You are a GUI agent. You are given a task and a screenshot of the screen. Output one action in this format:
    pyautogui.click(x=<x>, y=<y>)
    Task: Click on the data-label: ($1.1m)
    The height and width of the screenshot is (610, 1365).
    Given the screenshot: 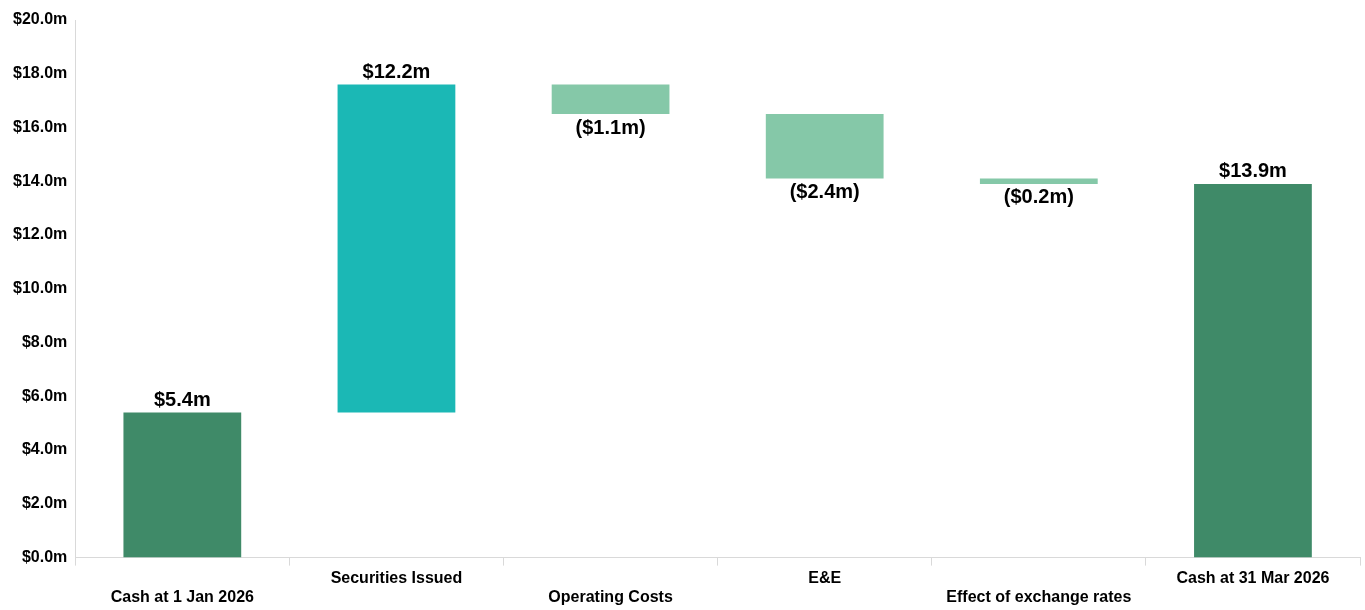 What is the action you would take?
    pyautogui.click(x=610, y=126)
    